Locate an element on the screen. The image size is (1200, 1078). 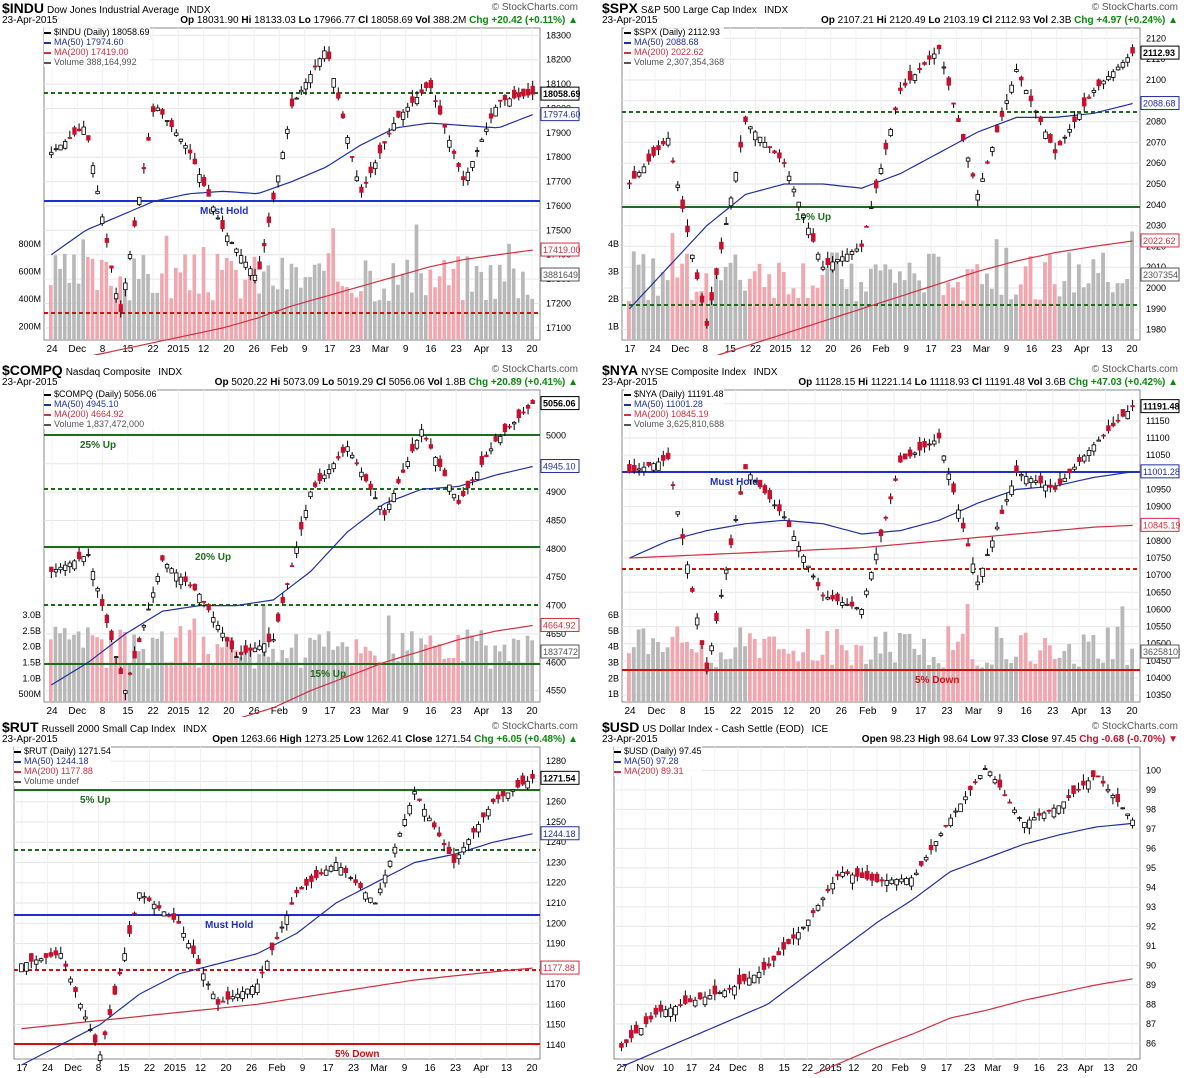
legend-label: MA(50) 2088.68 is located at coordinates (666, 42).